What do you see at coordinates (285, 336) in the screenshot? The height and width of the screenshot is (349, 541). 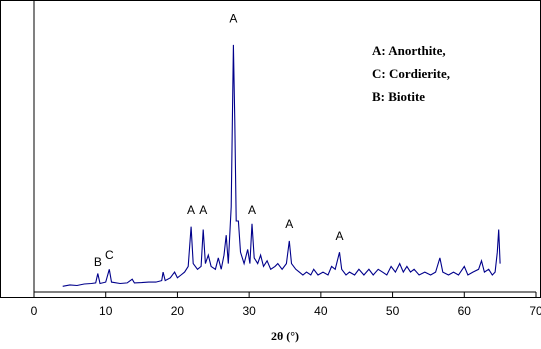 I see `x-axis-label: 2θ (°)` at bounding box center [285, 336].